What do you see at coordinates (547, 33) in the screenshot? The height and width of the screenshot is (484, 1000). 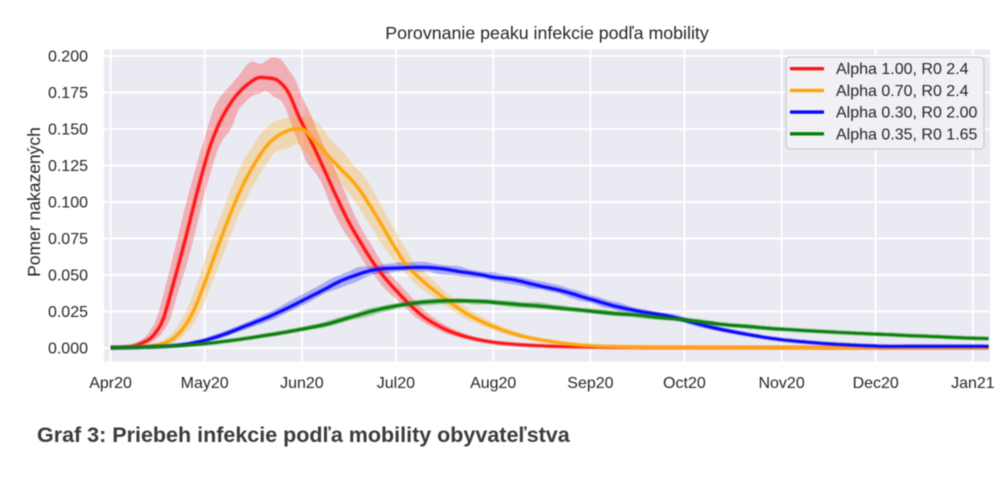 I see `svg-text:Porovnanie peaku infekcie podľ: Porovnanie peaku infekcie podľa mobility` at bounding box center [547, 33].